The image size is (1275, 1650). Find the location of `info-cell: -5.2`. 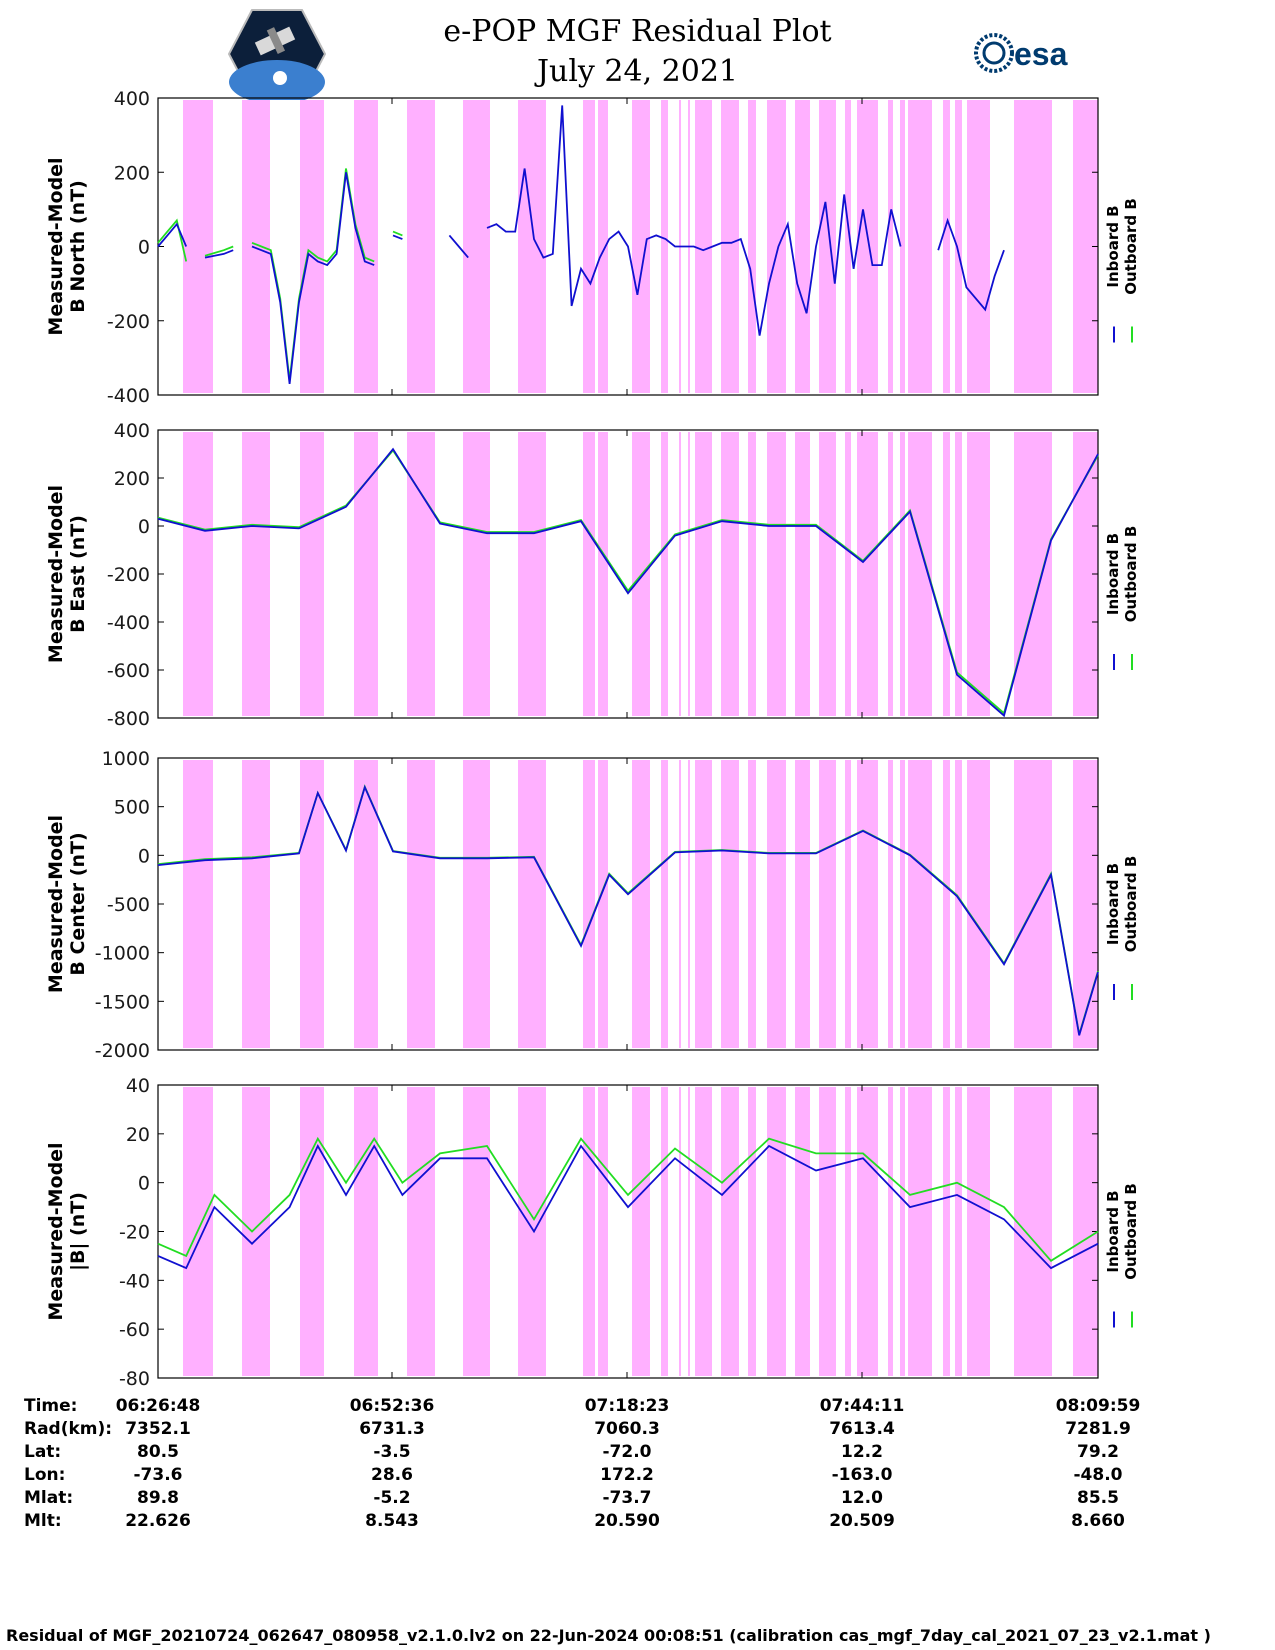

info-cell: -5.2 is located at coordinates (392, 1498).